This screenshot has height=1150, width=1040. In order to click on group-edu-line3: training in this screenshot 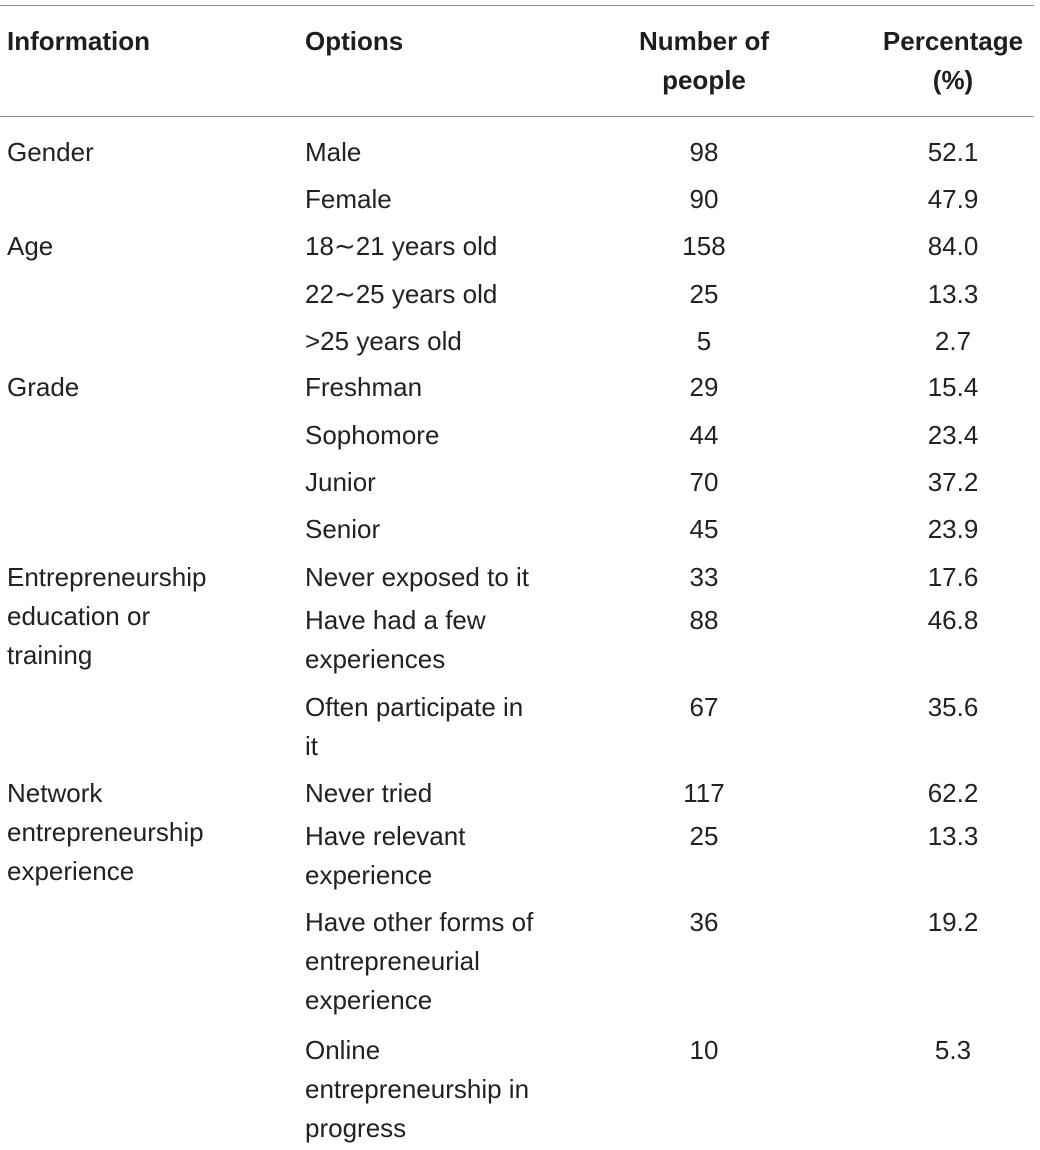, I will do `click(50, 655)`.